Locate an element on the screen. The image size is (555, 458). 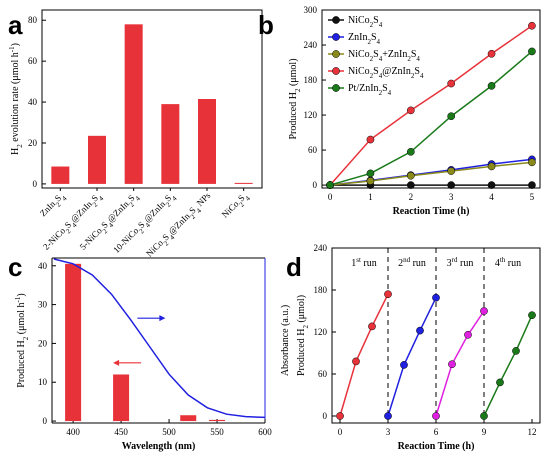
legend-label: NiCo2S4+ZnIn2S4 is located at coordinates (384, 56).